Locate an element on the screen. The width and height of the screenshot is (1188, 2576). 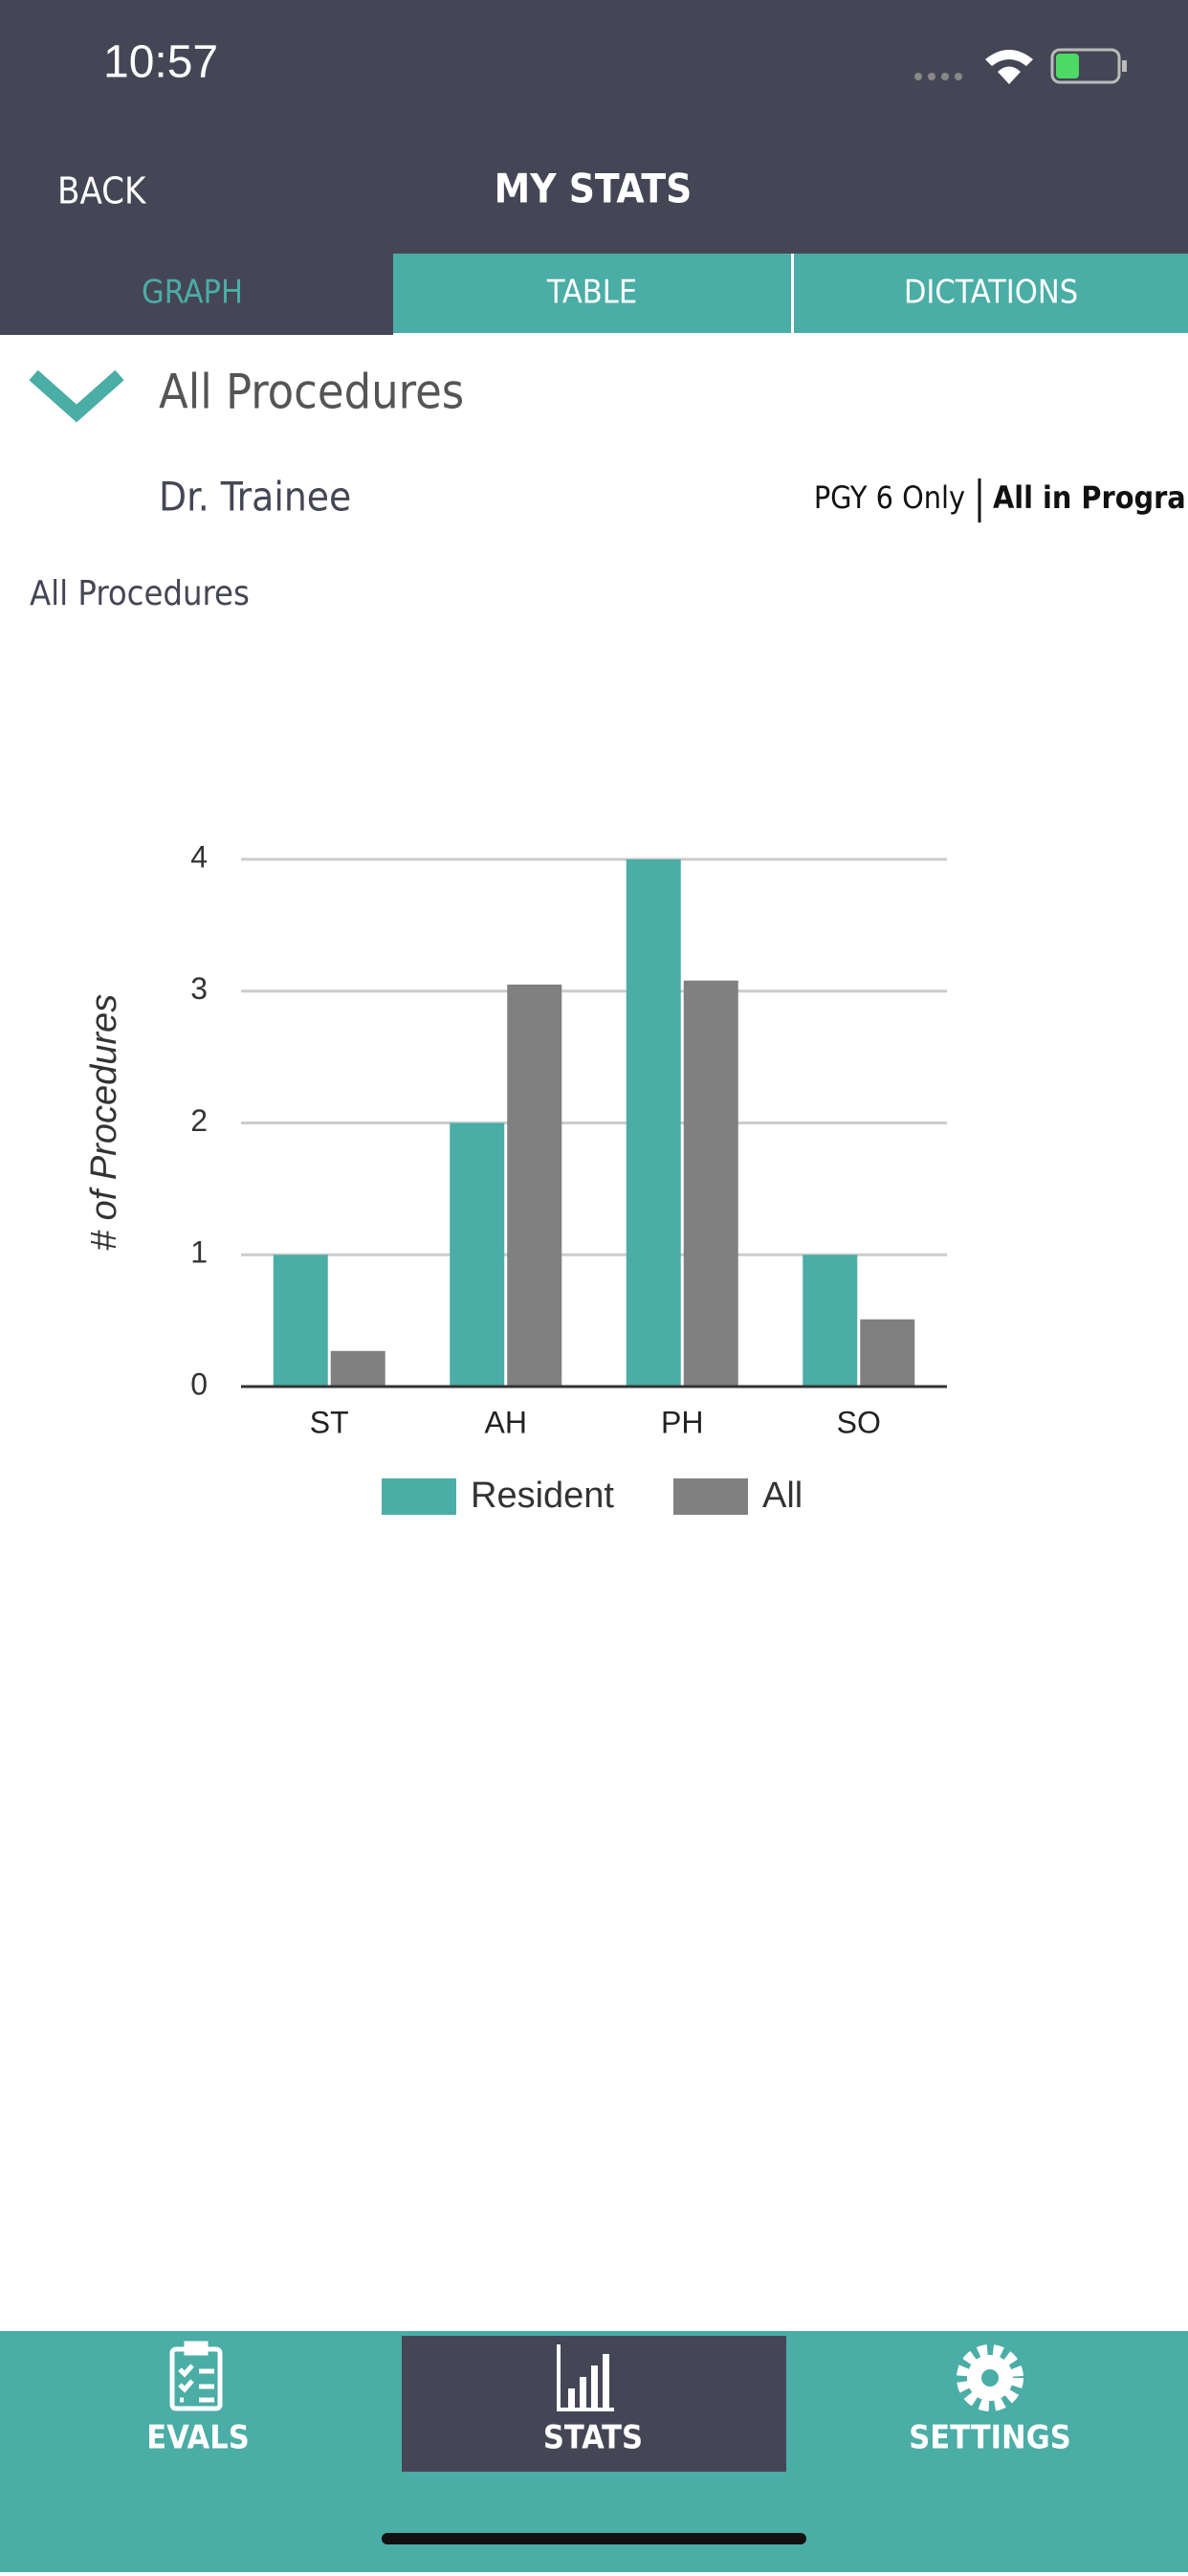
y-axis-label: # of Procedures is located at coordinates (104, 1122).